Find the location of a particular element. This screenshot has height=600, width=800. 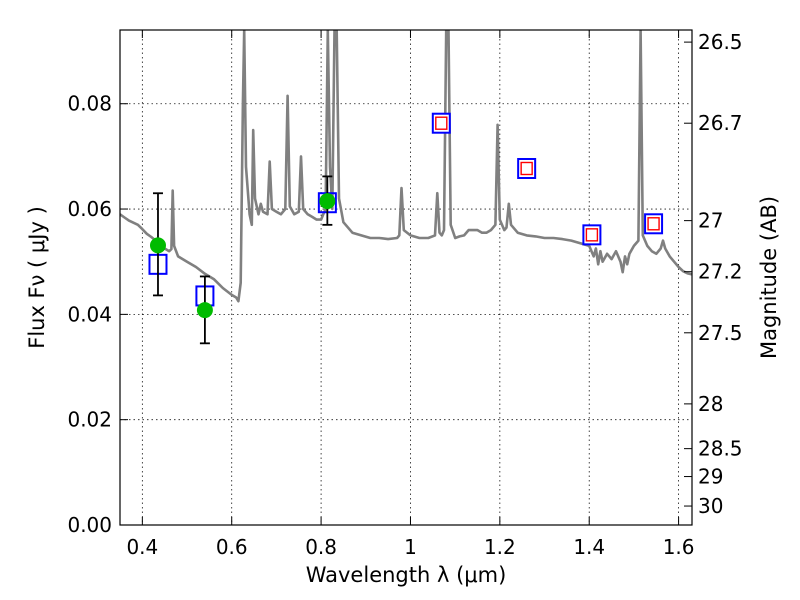

right-tick-label: 29 is located at coordinates (710, 477).